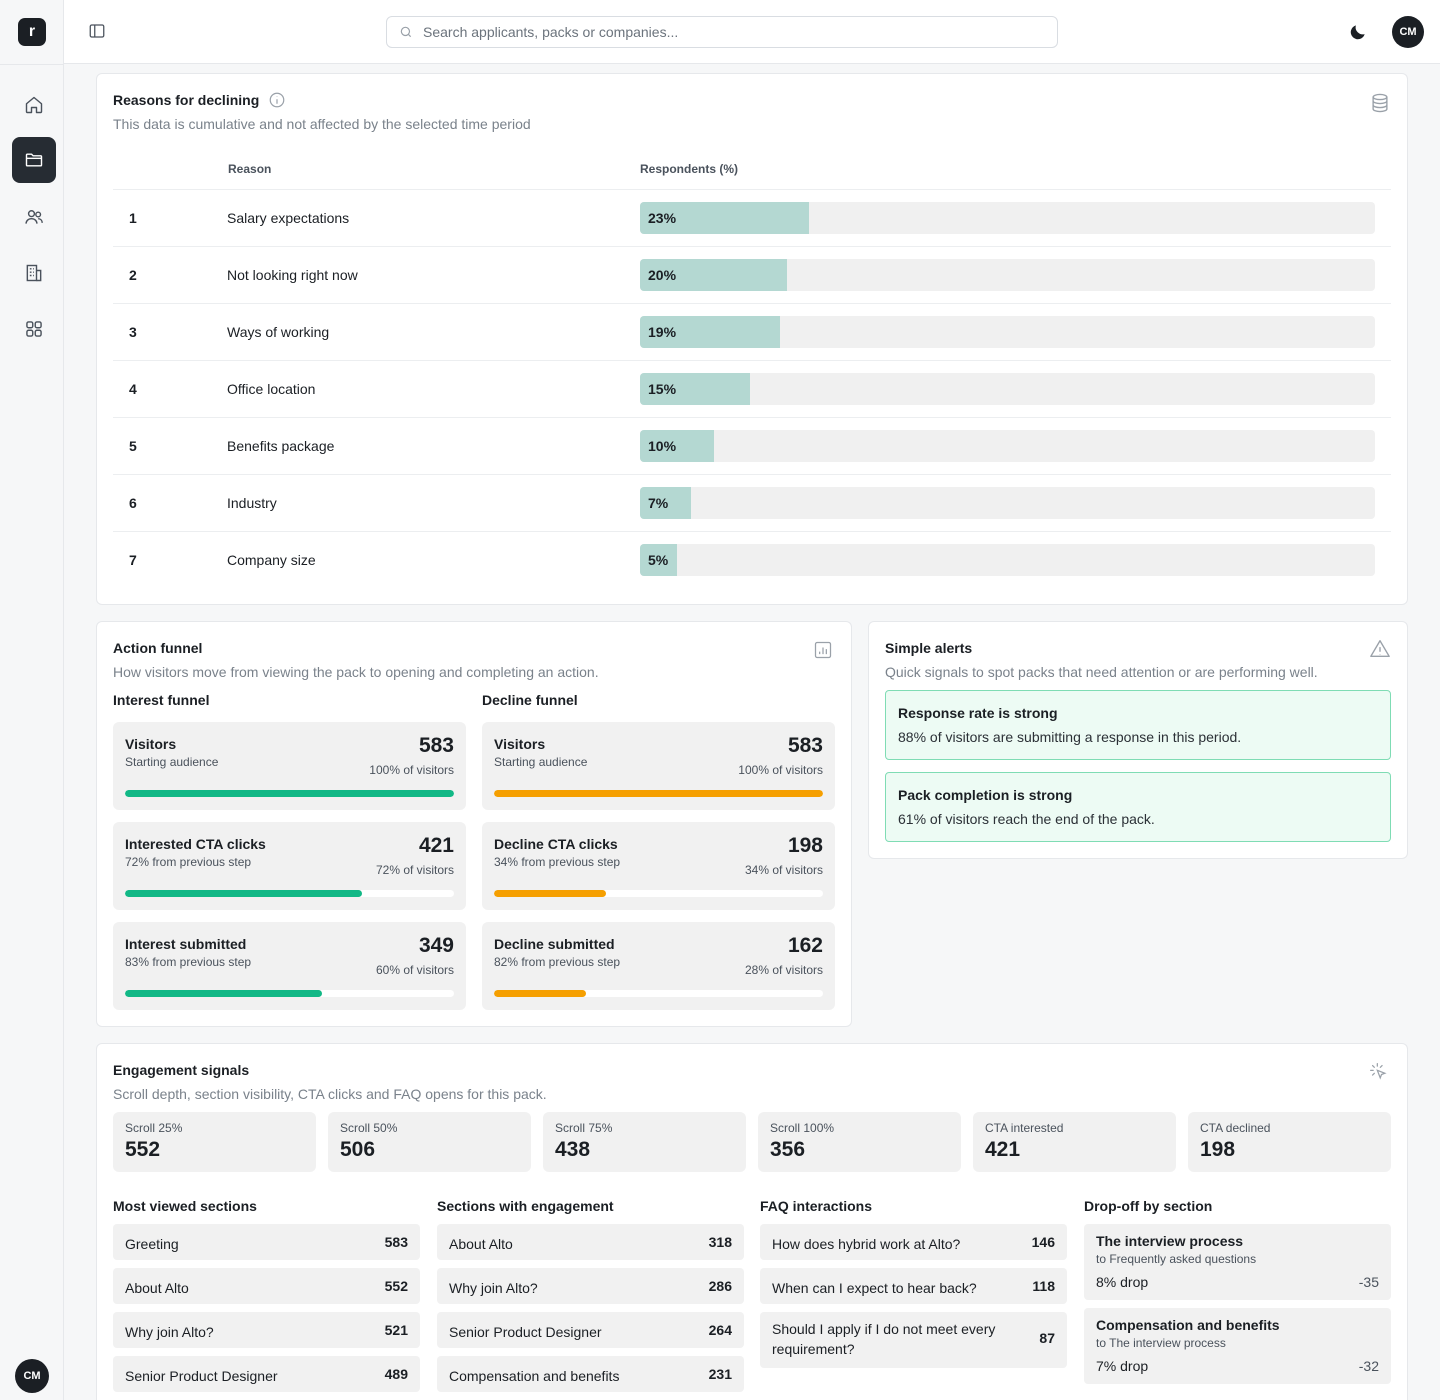 This screenshot has width=1440, height=1400. I want to click on grid-icon, so click(34, 329).